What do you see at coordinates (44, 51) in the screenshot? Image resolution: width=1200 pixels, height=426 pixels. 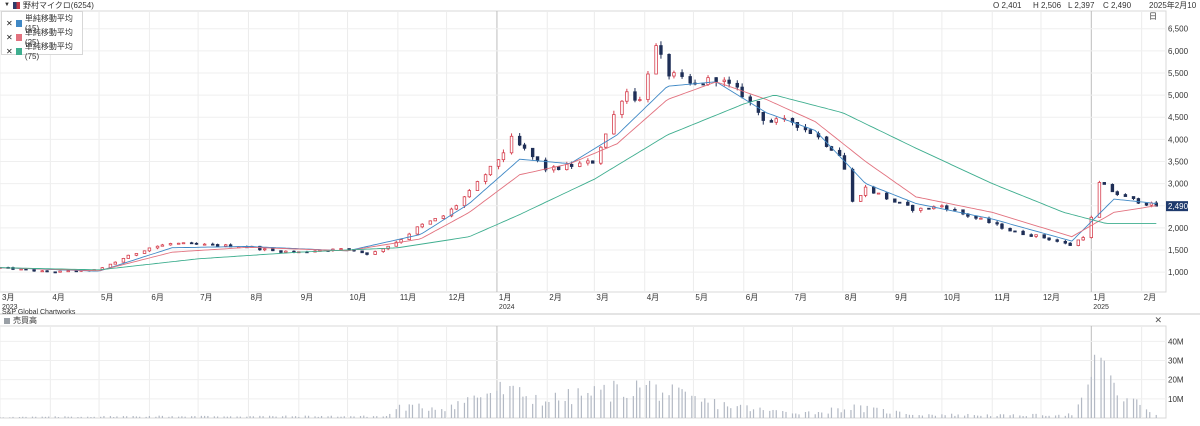 I see `legend-item-ma75: ✕ 単純移動平均 (75)` at bounding box center [44, 51].